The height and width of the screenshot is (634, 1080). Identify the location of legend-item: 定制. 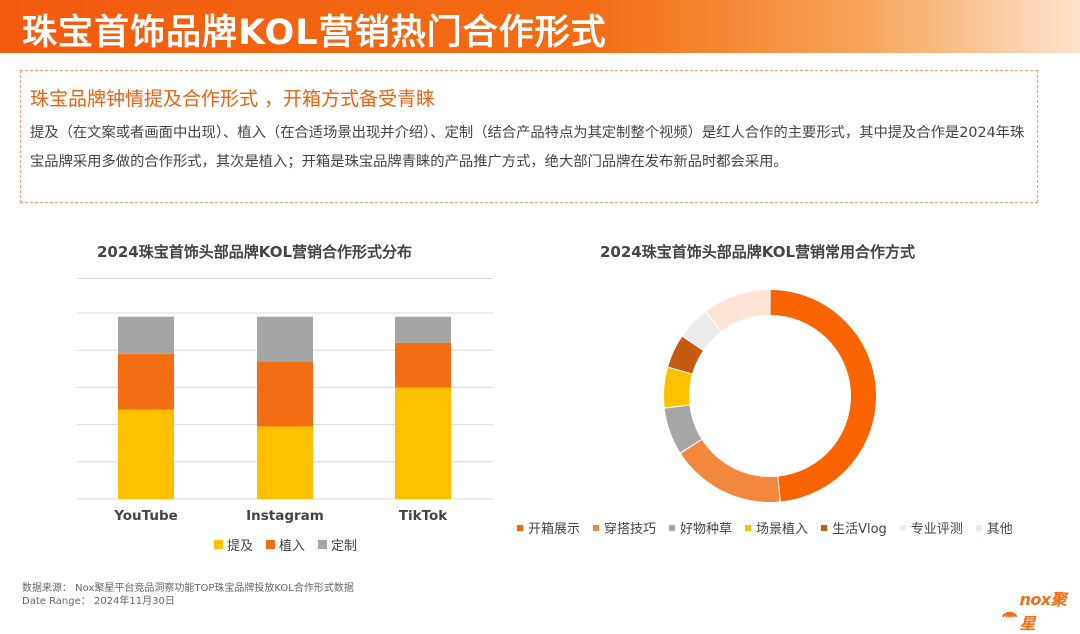
(337, 544).